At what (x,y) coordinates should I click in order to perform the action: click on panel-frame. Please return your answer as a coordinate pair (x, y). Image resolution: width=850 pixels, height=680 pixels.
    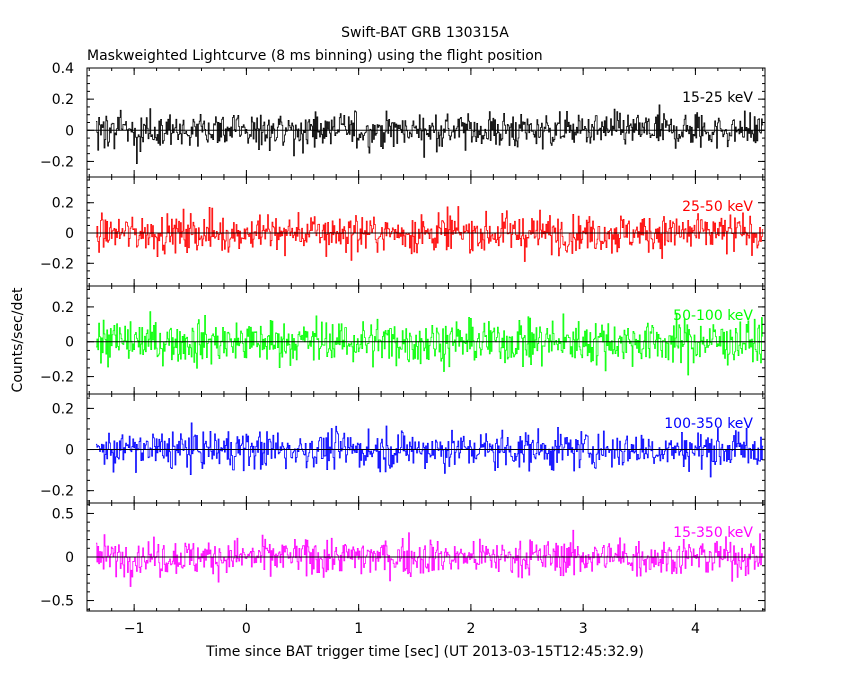
    Looking at the image, I should click on (426, 340).